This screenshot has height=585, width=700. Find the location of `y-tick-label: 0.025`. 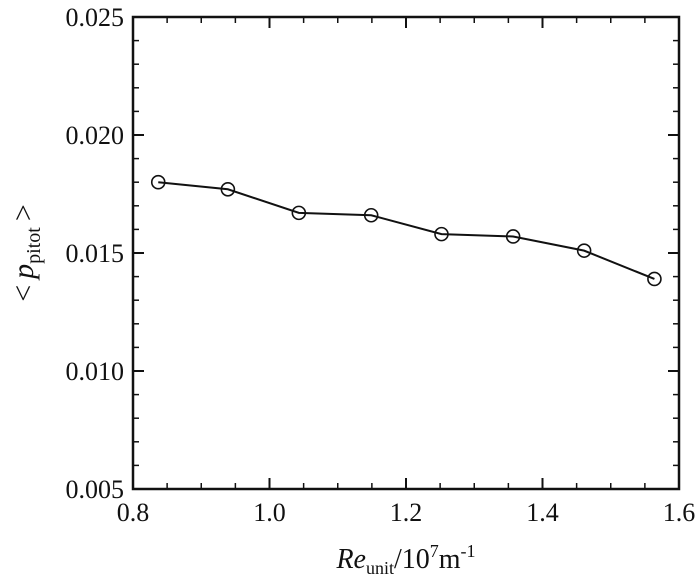

y-tick-label: 0.025 is located at coordinates (95, 17).